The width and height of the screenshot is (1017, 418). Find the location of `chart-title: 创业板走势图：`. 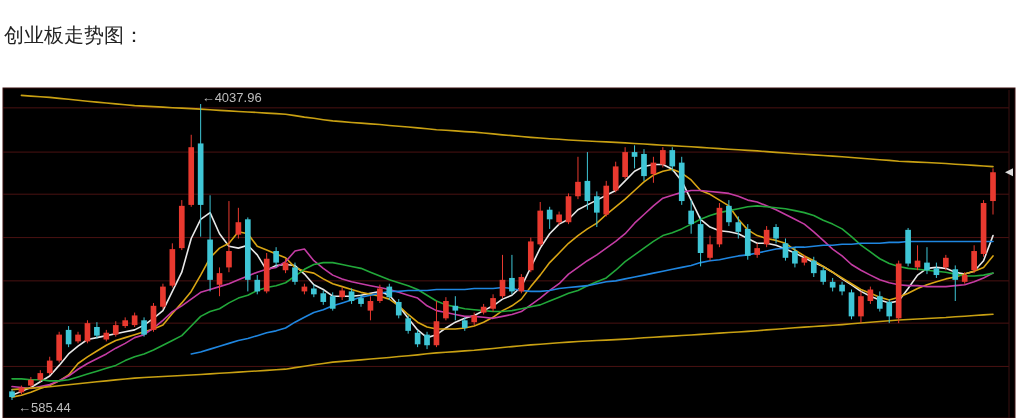

chart-title: 创业板走势图： is located at coordinates (74, 35).